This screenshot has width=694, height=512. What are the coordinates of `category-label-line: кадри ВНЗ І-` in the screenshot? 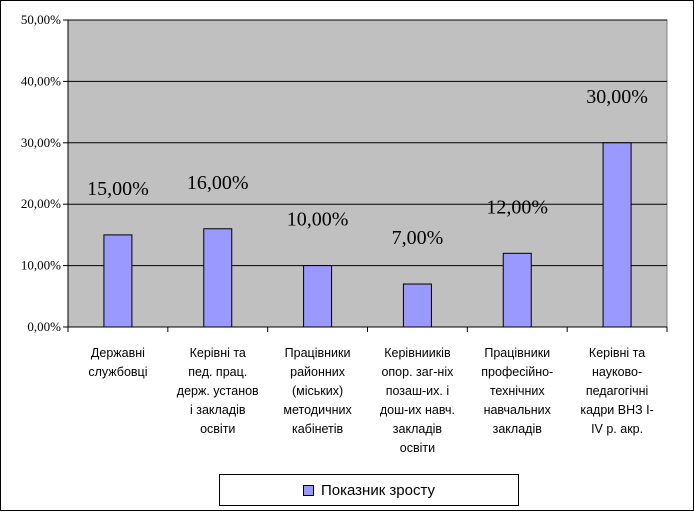 It's located at (616, 410).